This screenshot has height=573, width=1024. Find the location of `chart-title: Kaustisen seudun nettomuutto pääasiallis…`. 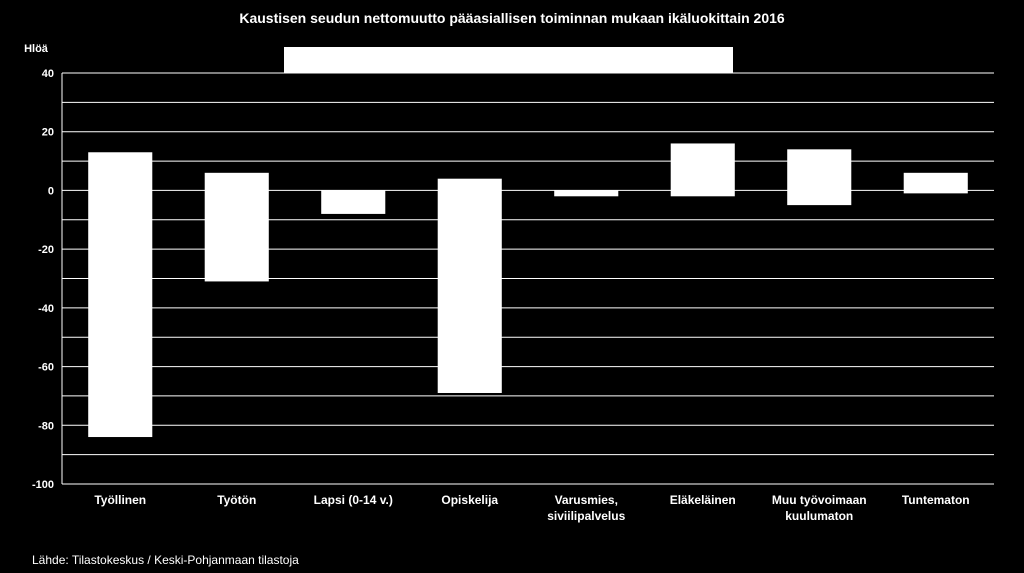

chart-title: Kaustisen seudun nettomuutto pääasiallis… is located at coordinates (512, 18).